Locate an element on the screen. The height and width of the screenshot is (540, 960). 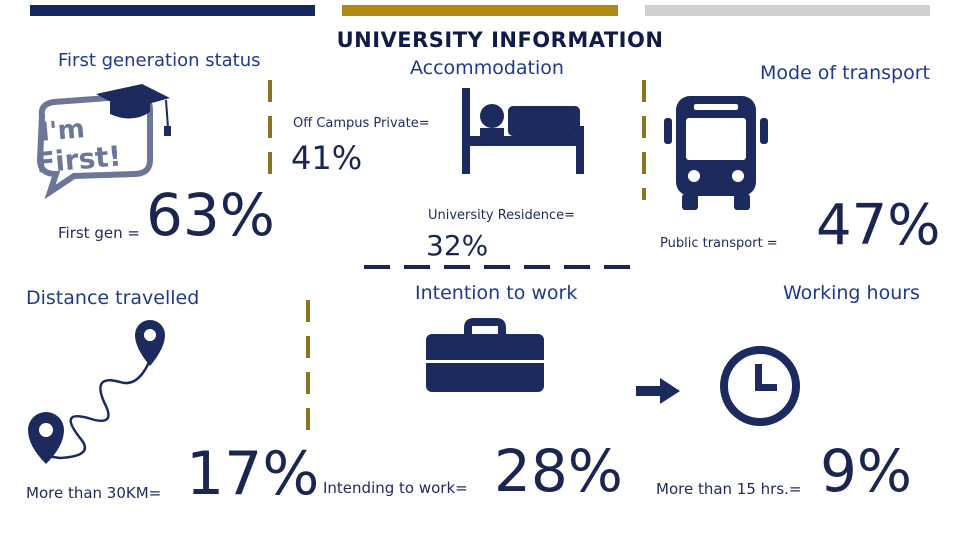
off-campus-value: 41% is located at coordinates (327, 158).